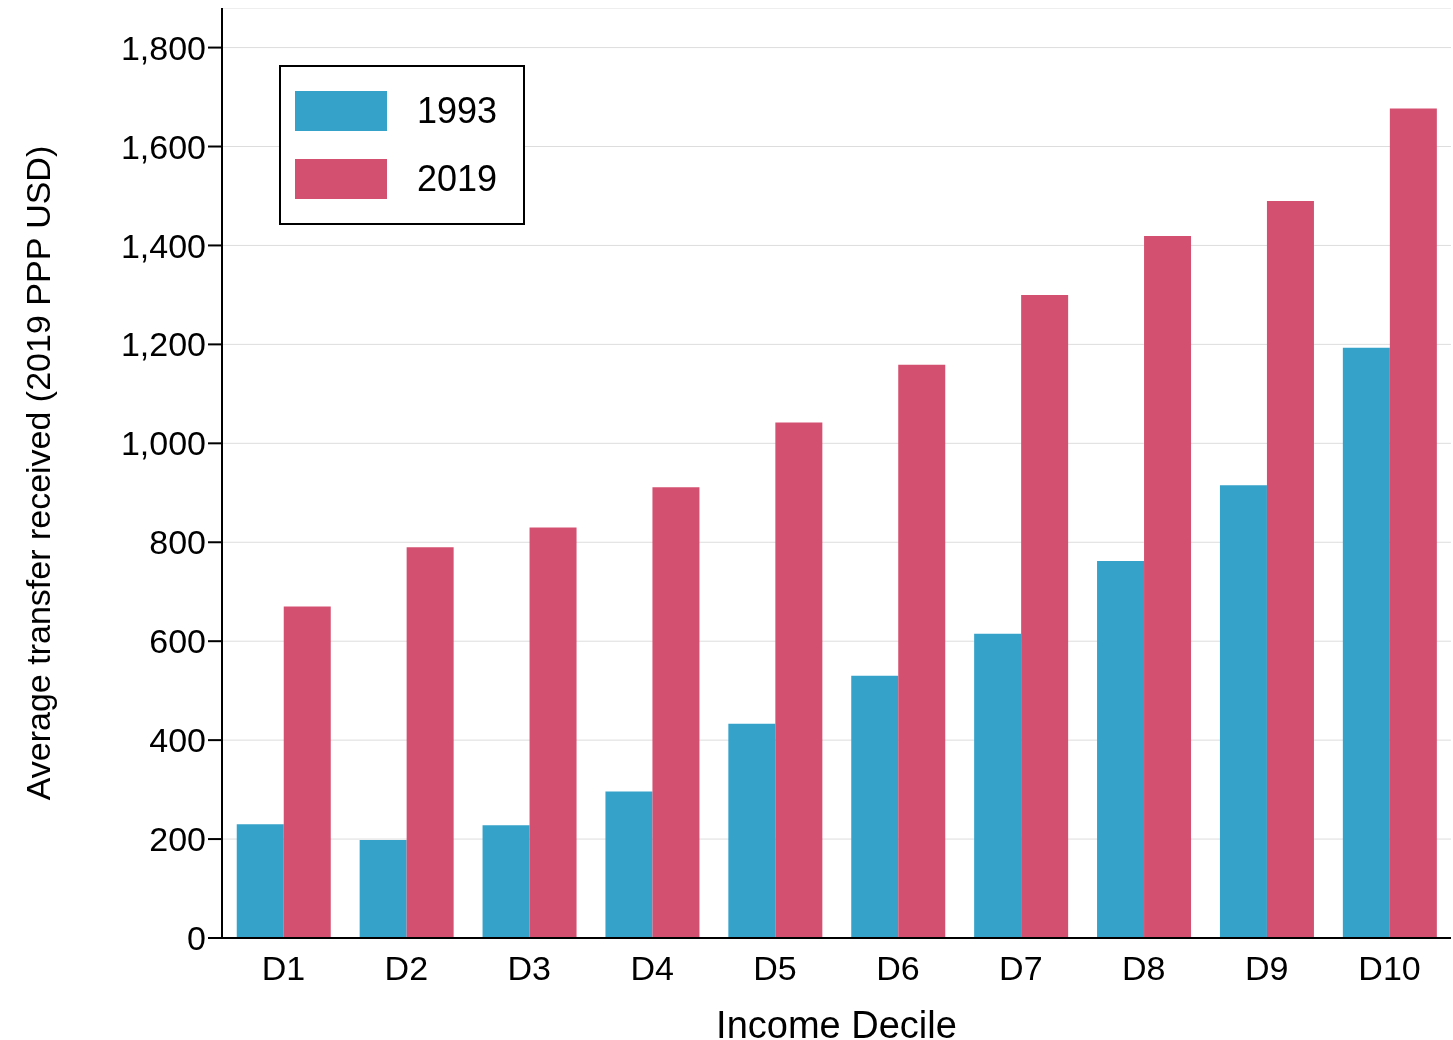 This screenshot has height=1040, width=1453. What do you see at coordinates (177, 641) in the screenshot?
I see `y-tick-label: 600` at bounding box center [177, 641].